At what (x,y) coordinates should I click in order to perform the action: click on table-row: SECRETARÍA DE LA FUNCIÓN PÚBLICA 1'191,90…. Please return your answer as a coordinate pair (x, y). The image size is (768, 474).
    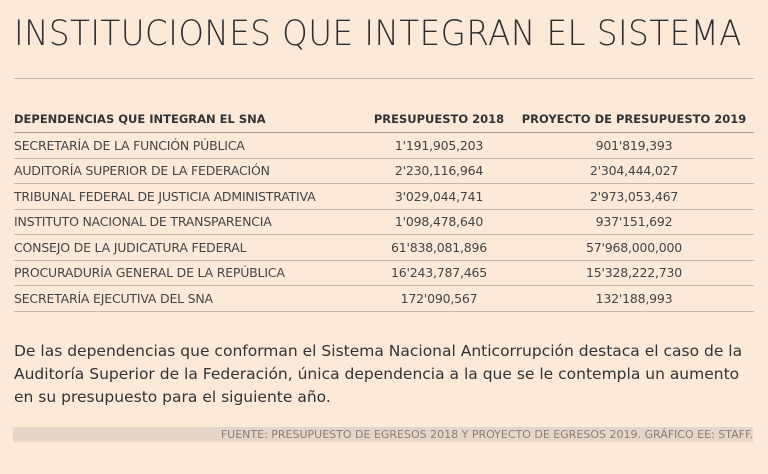
    Looking at the image, I should click on (384, 145).